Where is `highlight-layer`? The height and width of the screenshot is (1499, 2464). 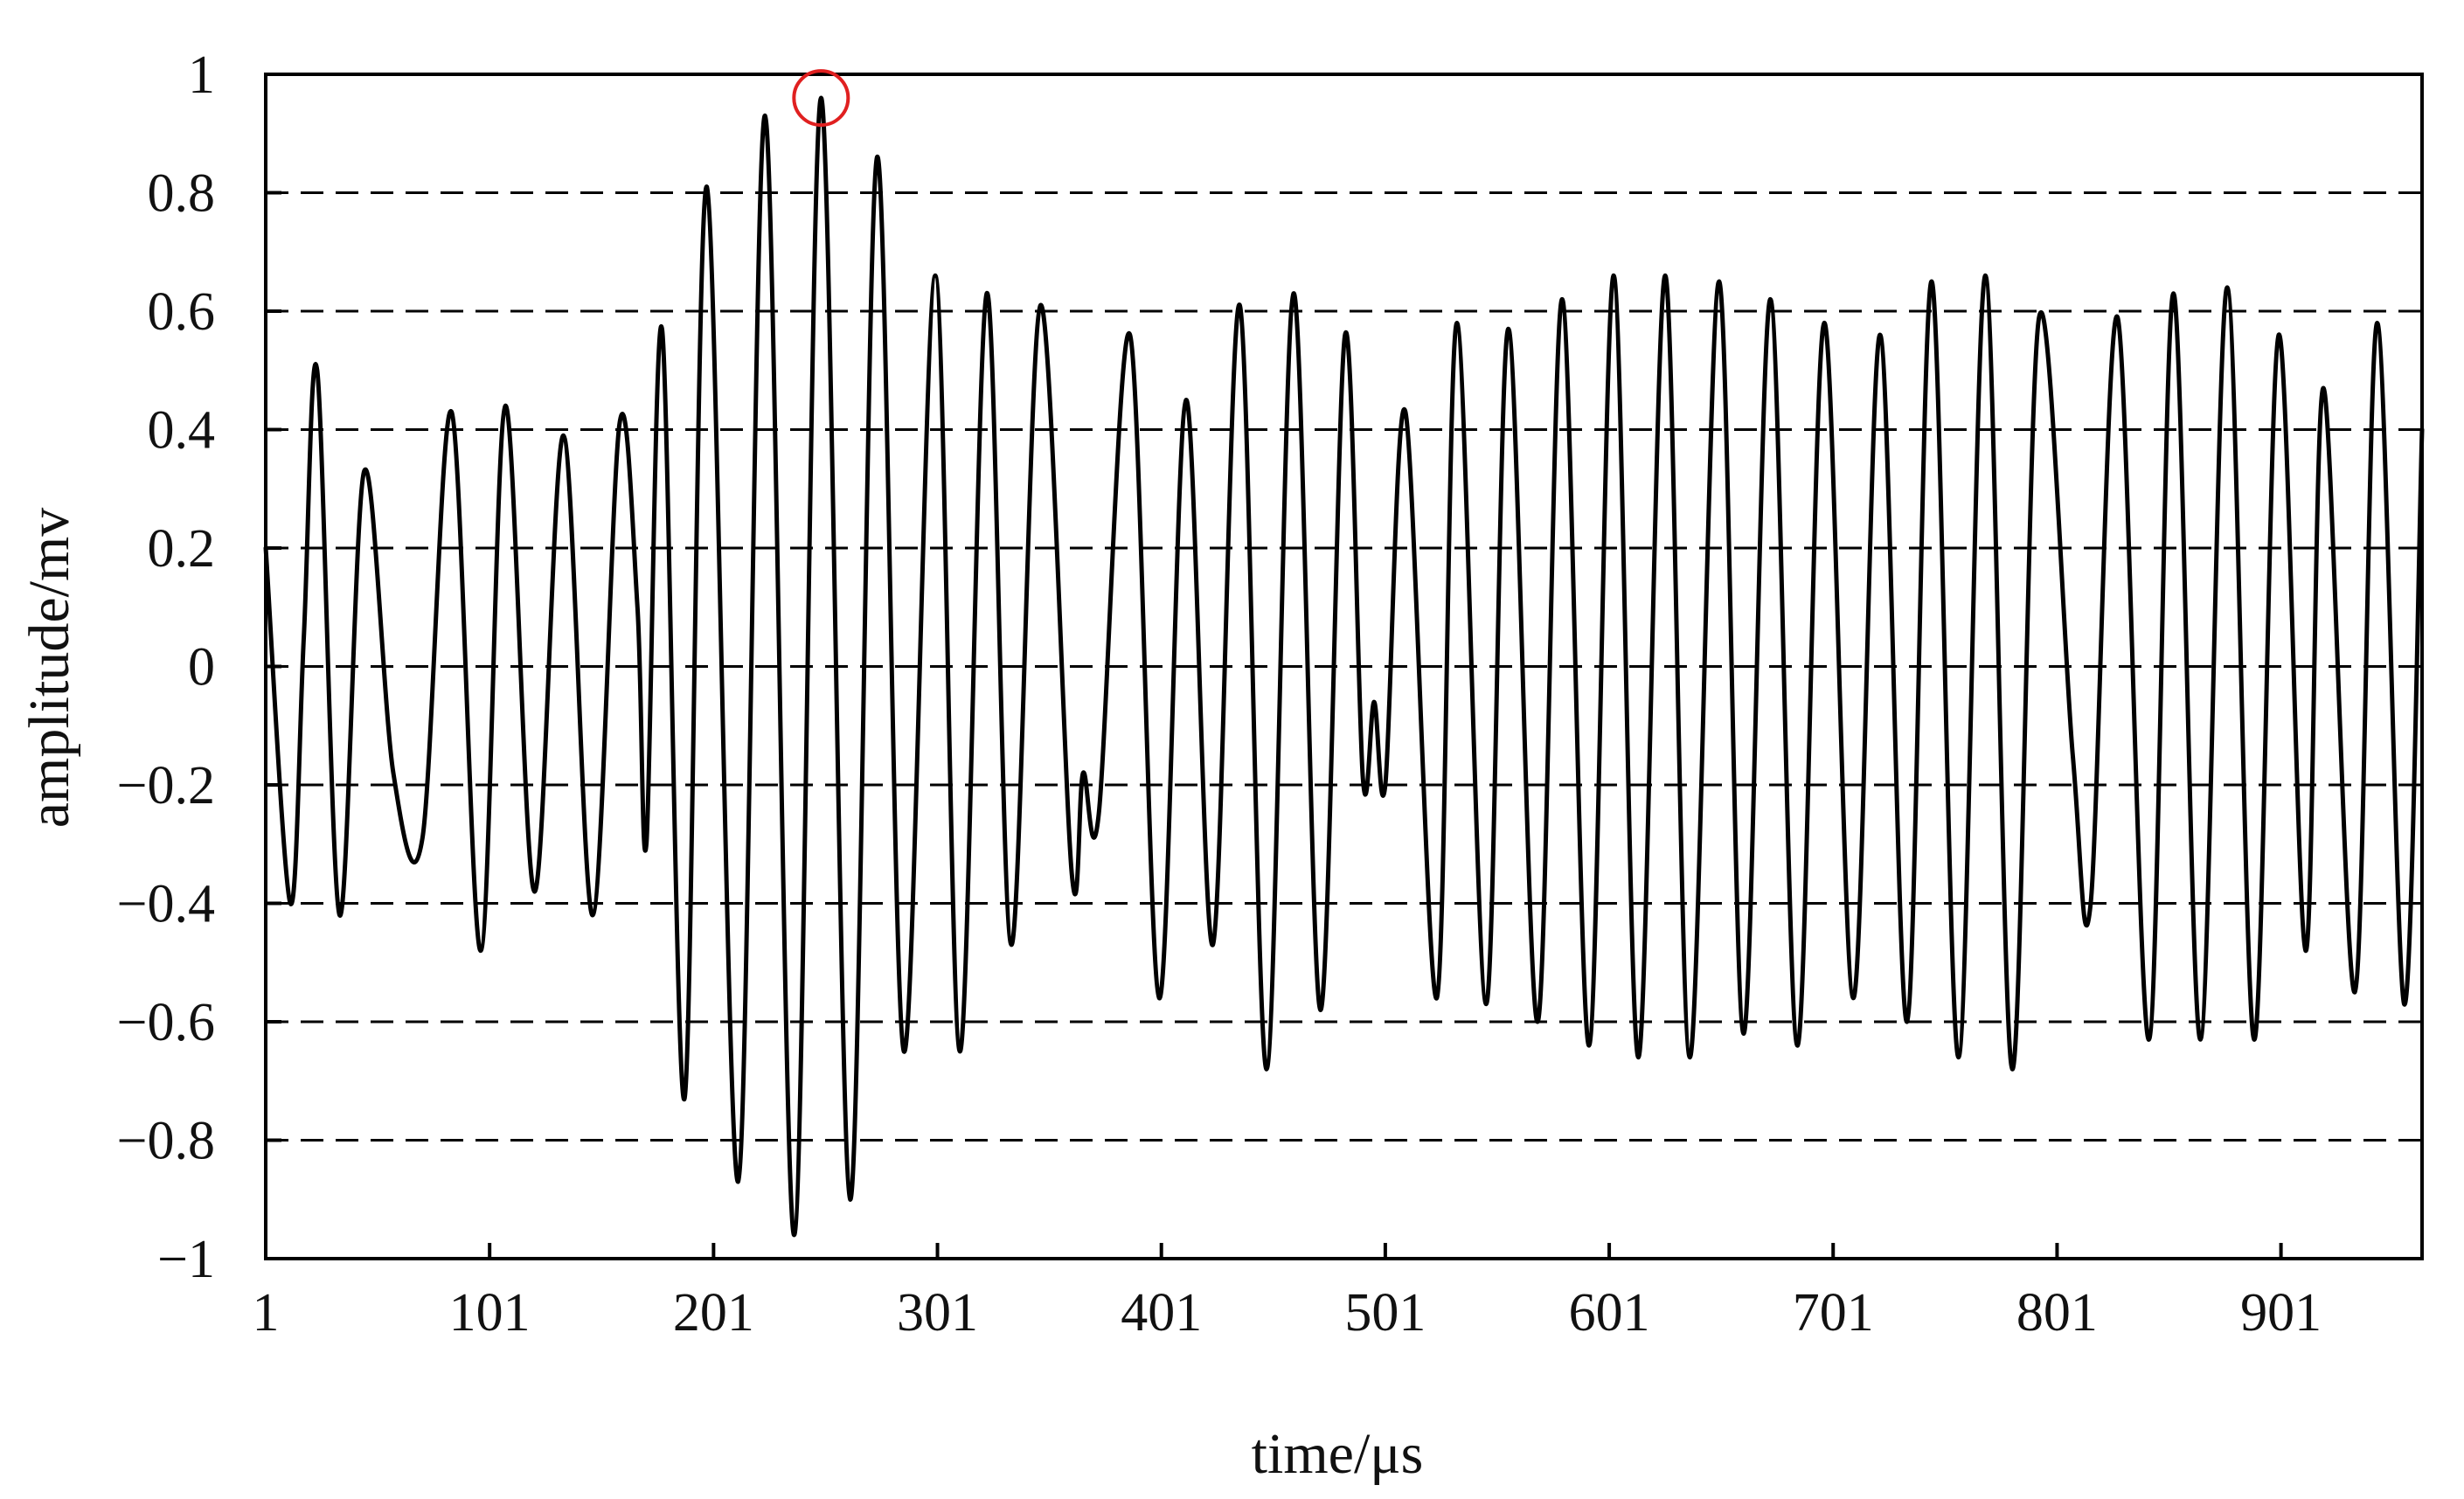 highlight-layer is located at coordinates (821, 98).